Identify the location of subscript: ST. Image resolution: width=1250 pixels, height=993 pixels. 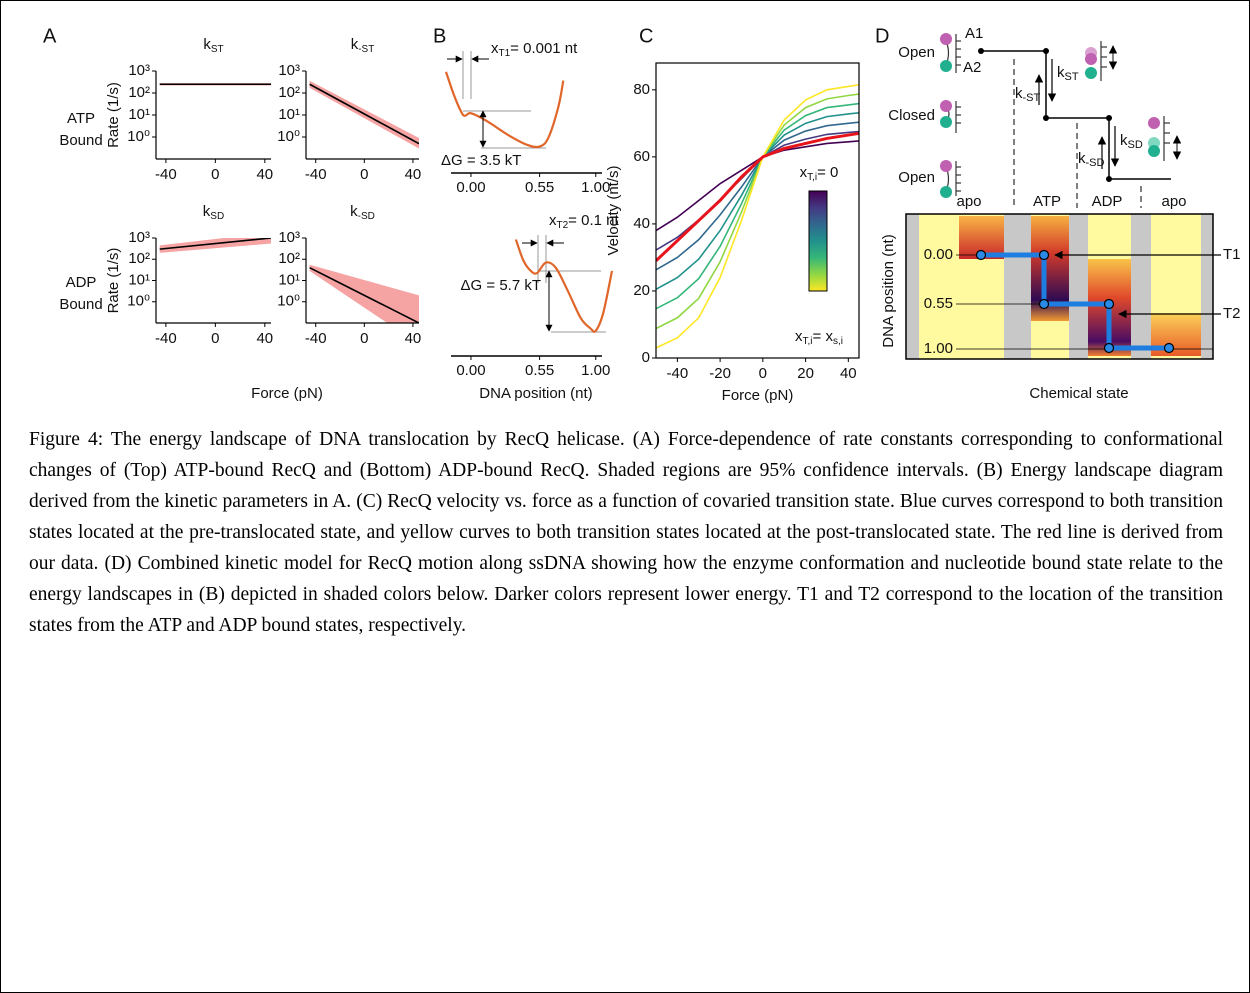
(217, 49).